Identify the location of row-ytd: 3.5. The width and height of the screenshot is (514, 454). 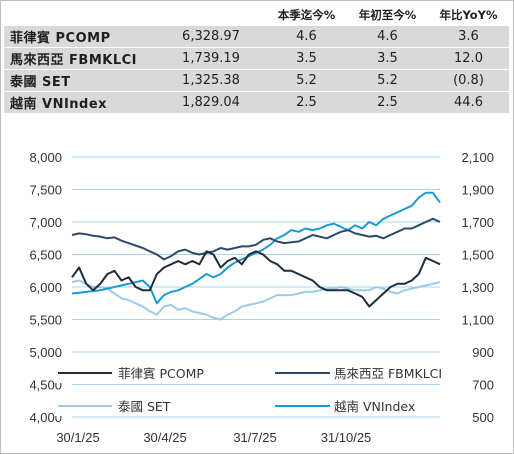
(387, 58).